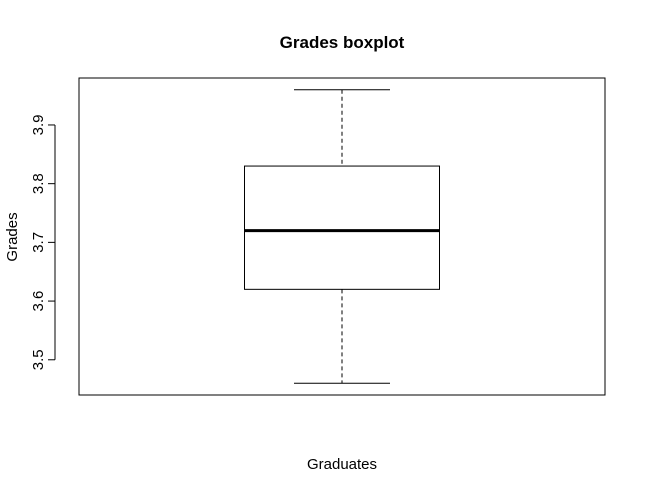  Describe the element at coordinates (38, 359) in the screenshot. I see `y-tick-label: 3.5` at that location.